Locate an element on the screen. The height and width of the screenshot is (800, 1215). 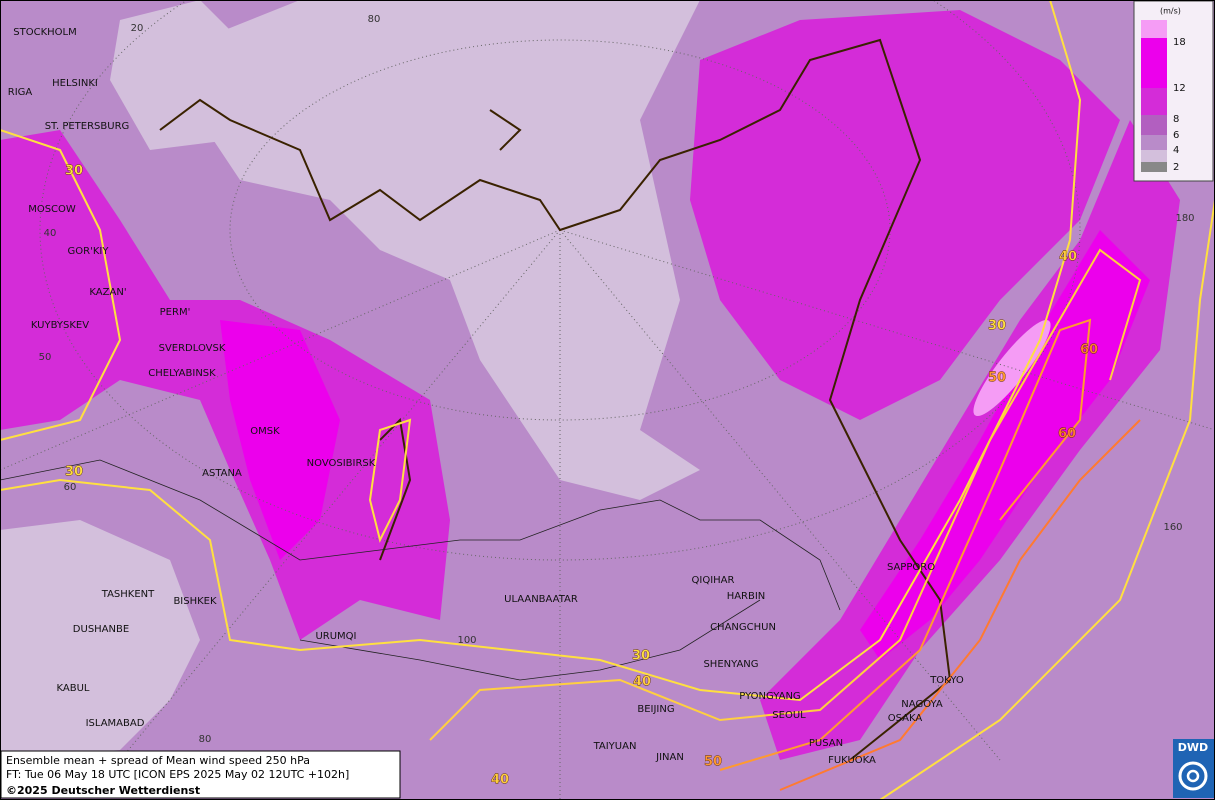
city-label: SHENYANG is located at coordinates (730, 664).